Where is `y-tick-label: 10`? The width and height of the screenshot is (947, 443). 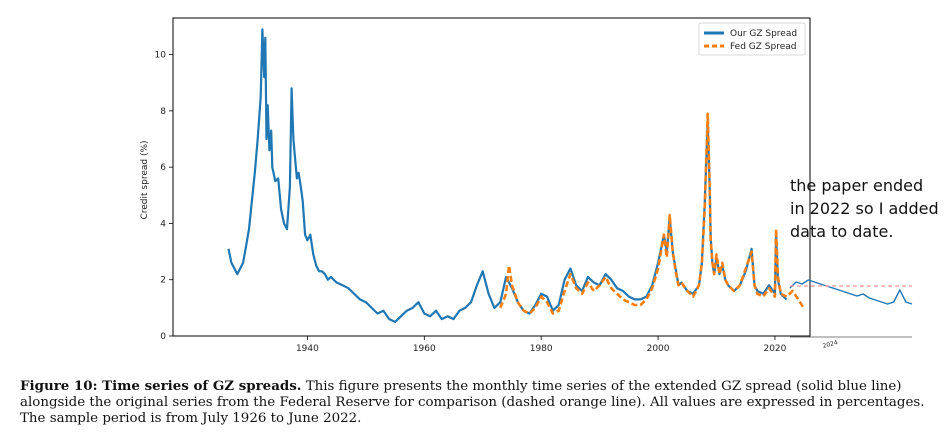 y-tick-label: 10 is located at coordinates (161, 56).